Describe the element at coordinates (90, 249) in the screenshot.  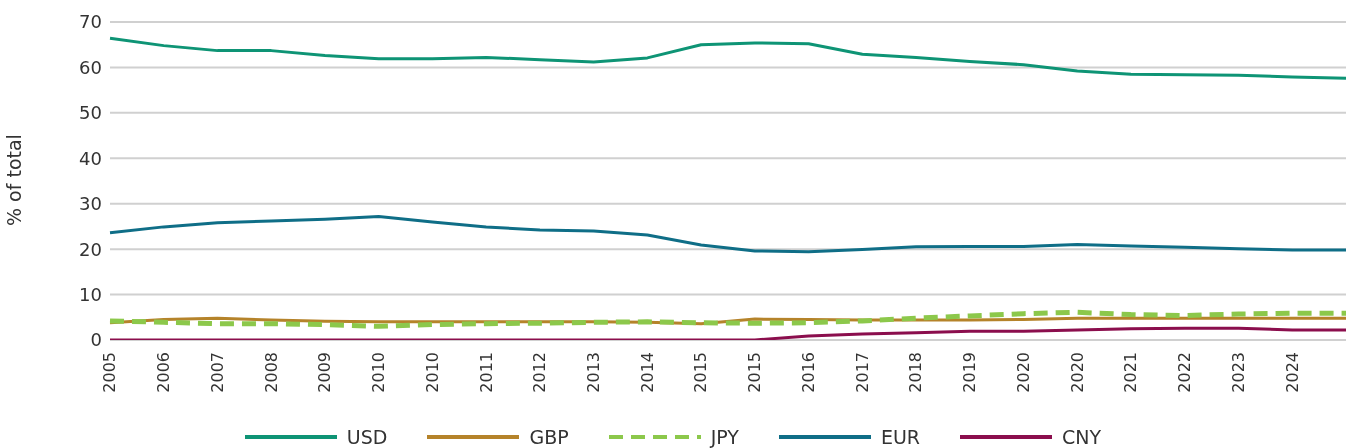
I see `y-tick-label: 20` at that location.